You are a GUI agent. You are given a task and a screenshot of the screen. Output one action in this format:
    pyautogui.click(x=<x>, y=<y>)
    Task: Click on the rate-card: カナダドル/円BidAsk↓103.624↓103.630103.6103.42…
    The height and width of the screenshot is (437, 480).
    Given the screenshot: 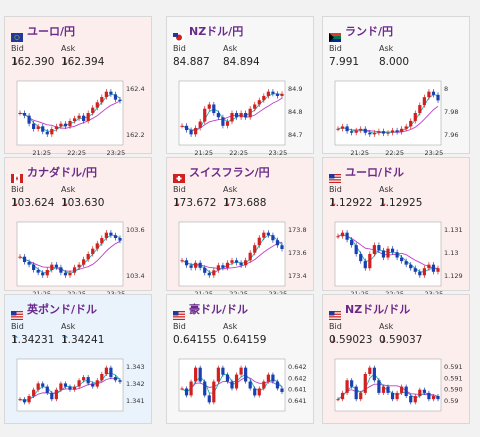 What is the action you would take?
    pyautogui.click(x=78, y=227)
    